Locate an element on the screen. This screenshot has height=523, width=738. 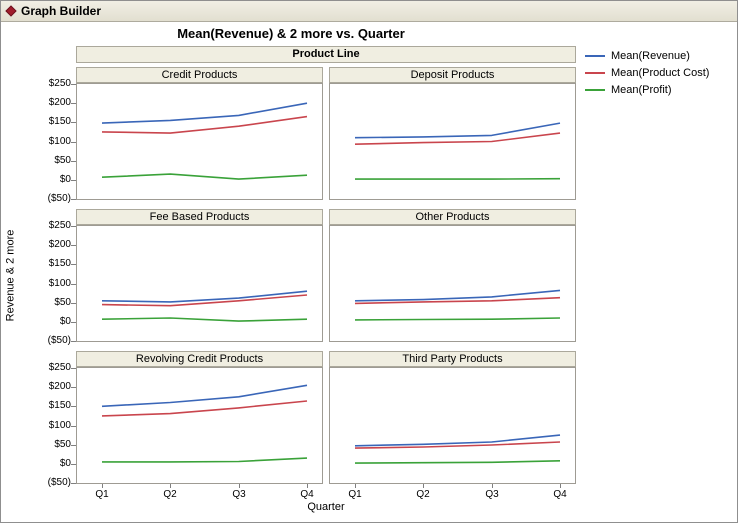
panel-plot-deposit-products is located at coordinates (452, 141).